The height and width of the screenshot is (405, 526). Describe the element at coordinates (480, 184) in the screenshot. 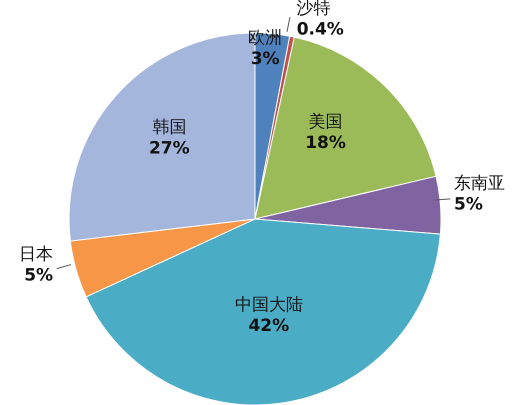

I see `slice-label: 东南亚` at that location.